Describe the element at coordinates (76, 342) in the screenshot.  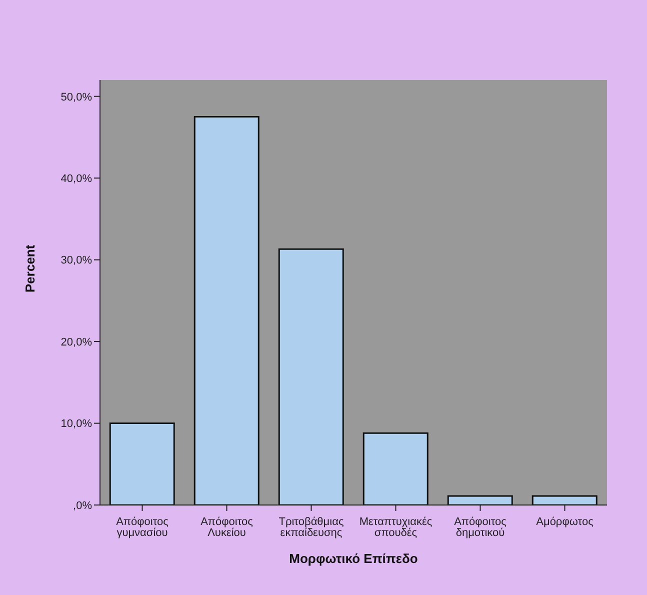
I see `y-tick-label: 20,0%` at that location.